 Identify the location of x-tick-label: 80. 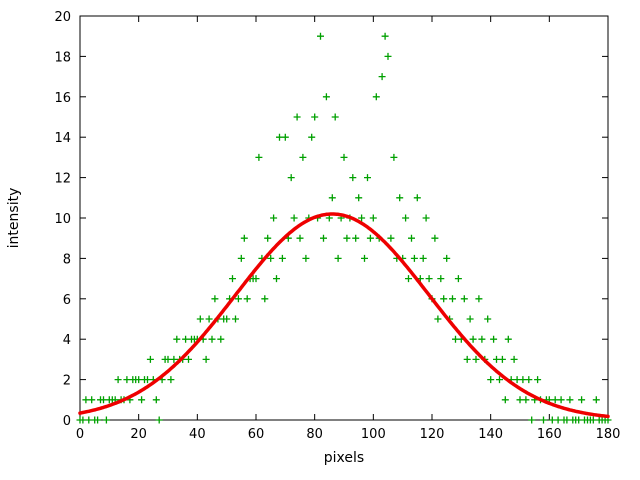
(314, 434).